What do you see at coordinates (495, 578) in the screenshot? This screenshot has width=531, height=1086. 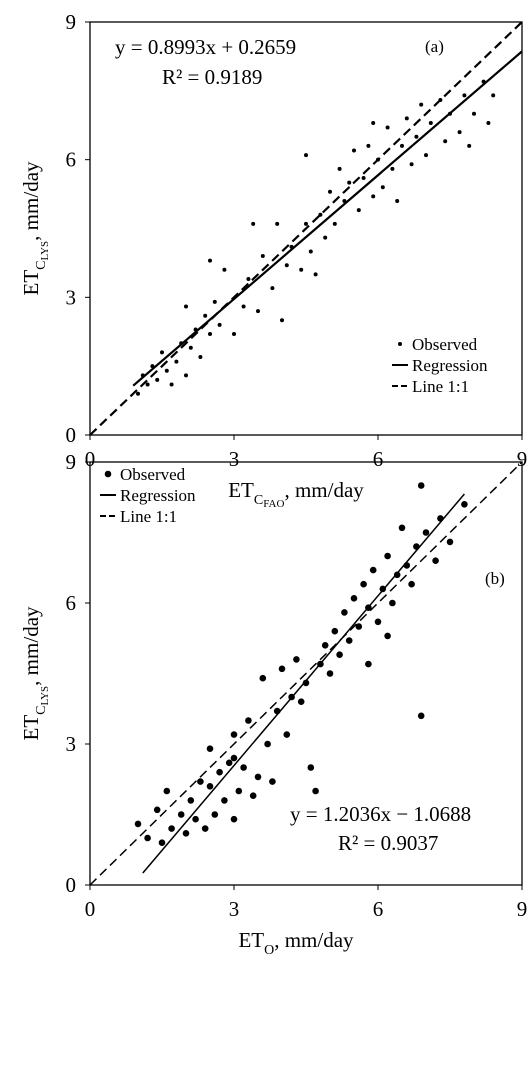 I see `panel-label: (b)` at bounding box center [495, 578].